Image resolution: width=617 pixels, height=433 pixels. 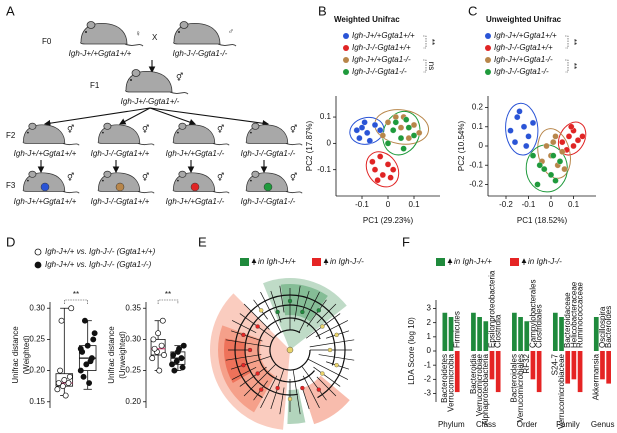 I want to click on y-axis-label: PC2 (10.54%), so click(x=461, y=146).